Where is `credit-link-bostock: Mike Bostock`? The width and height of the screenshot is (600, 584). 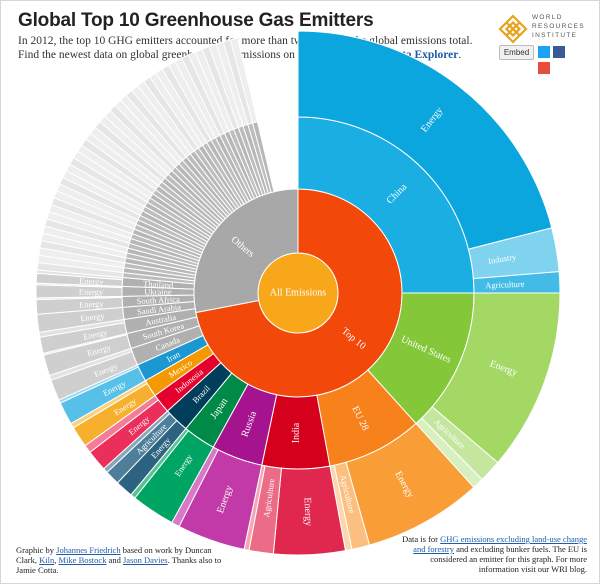 credit-link-bostock: Mike Bostock is located at coordinates (82, 560).